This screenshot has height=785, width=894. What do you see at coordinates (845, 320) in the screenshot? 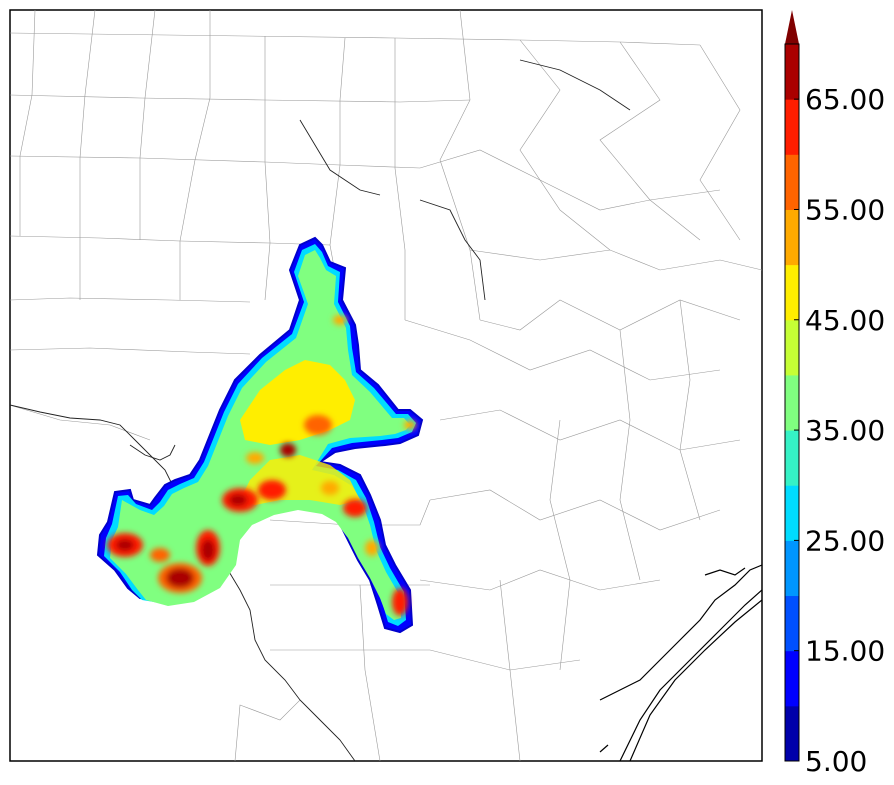
I see `colorbar-tick-label: 45.00` at bounding box center [845, 320].